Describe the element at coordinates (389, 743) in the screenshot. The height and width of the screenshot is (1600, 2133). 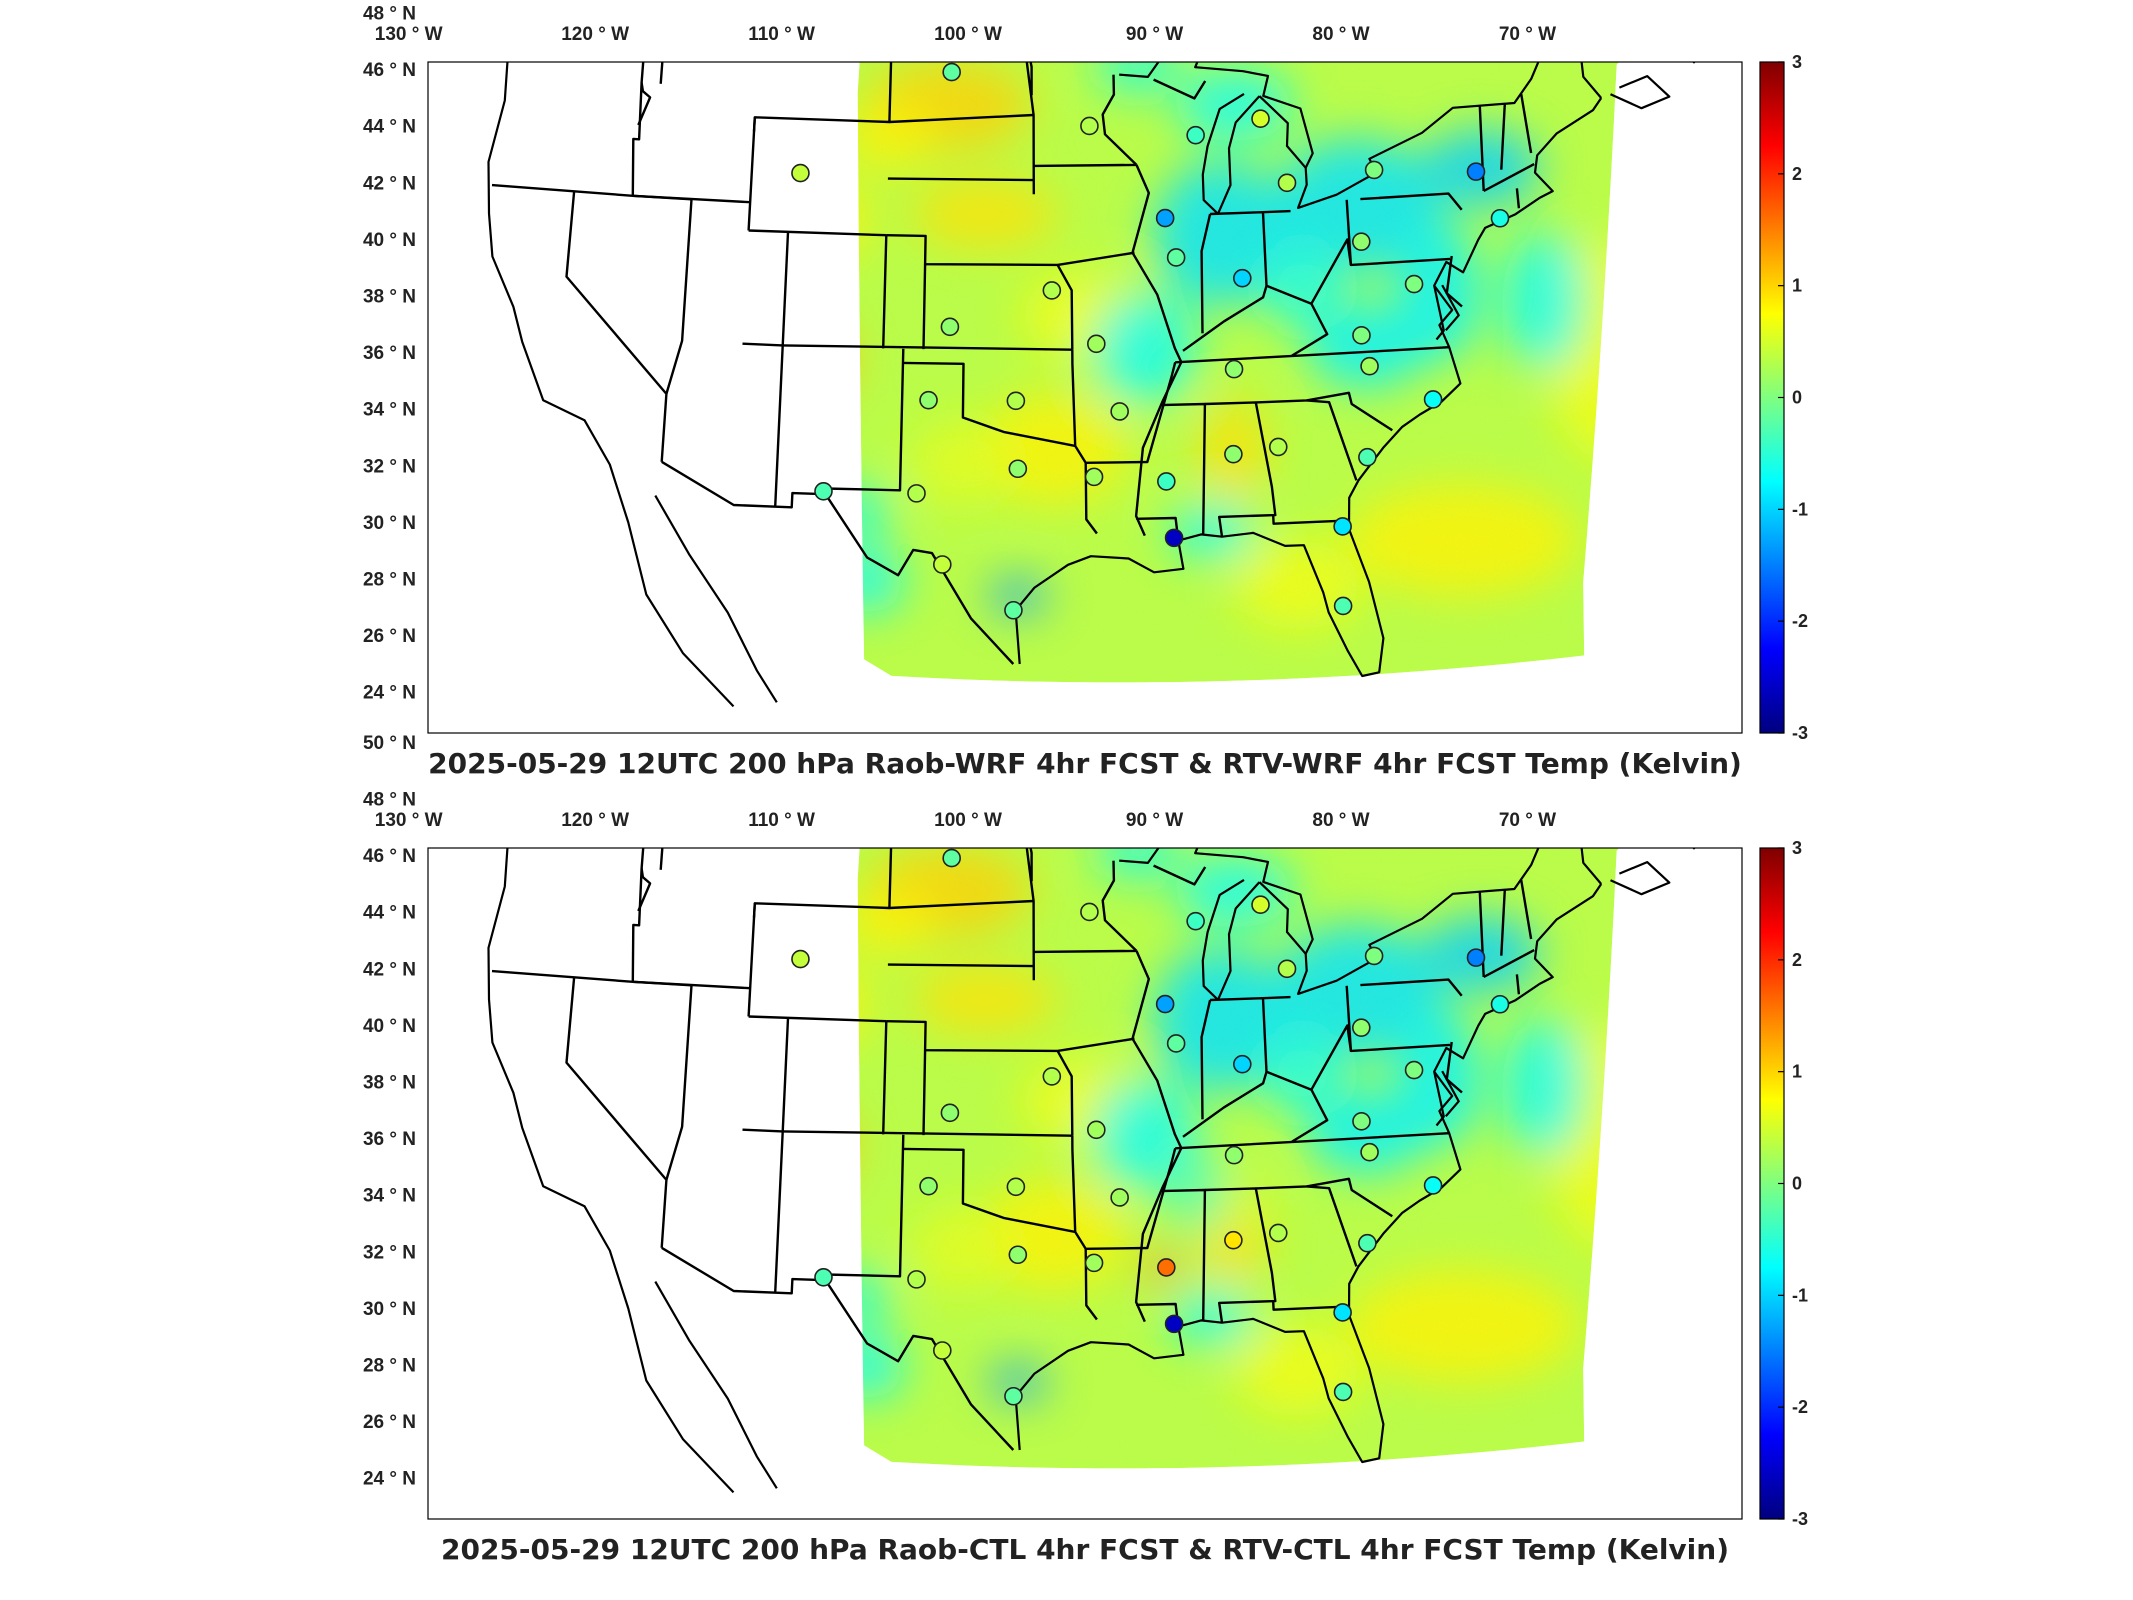
I see `lat-tick-label: 50 ° N` at that location.